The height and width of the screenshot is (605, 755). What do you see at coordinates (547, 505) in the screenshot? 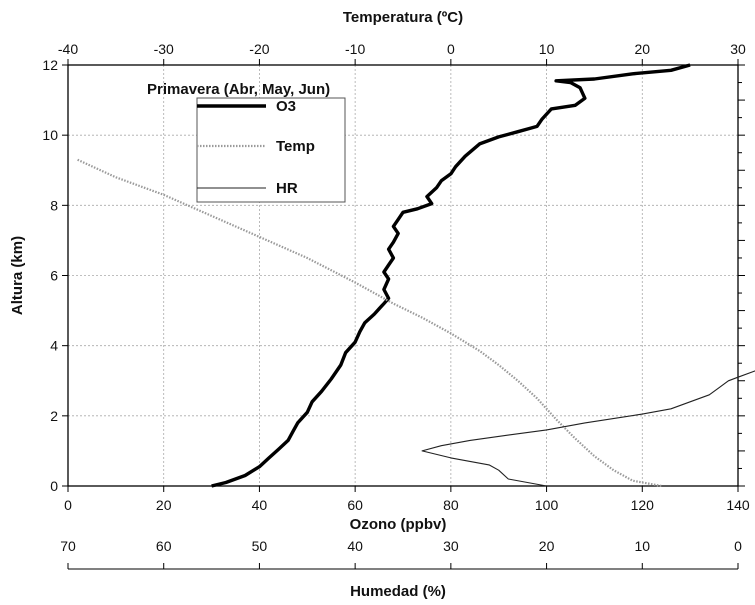
I see `ozone-tick-label: 100` at bounding box center [547, 505].